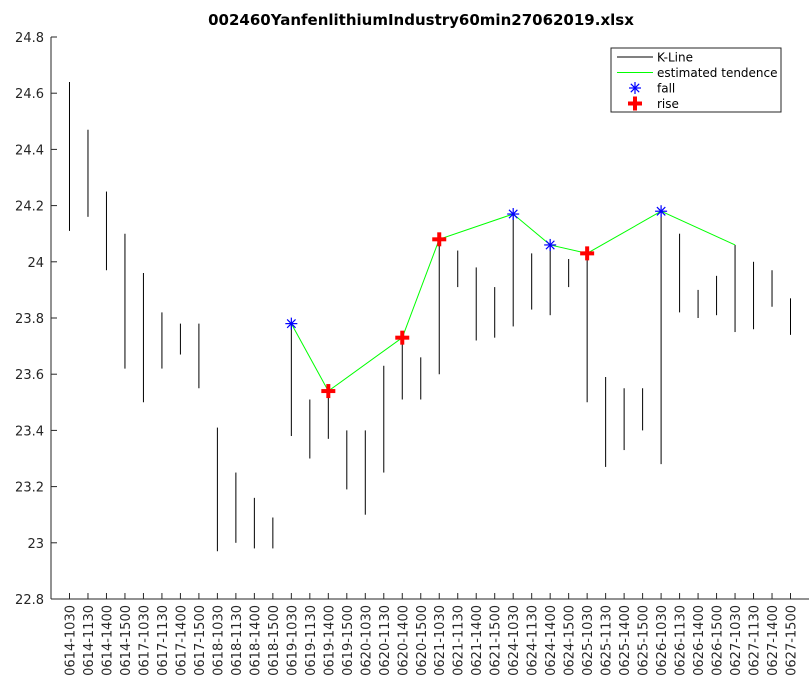  Describe the element at coordinates (625, 640) in the screenshot. I see `x-tick-label: 0625-1400` at that location.